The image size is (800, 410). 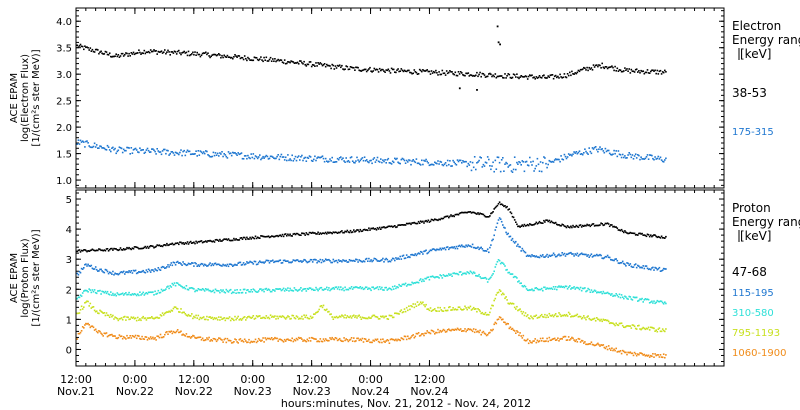 I want to click on y-tick-label: 2.5, so click(x=64, y=102).